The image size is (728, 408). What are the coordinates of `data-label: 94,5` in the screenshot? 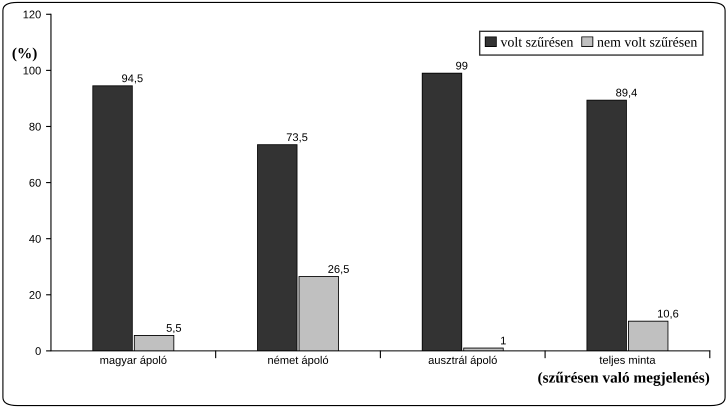 It's located at (132, 79).